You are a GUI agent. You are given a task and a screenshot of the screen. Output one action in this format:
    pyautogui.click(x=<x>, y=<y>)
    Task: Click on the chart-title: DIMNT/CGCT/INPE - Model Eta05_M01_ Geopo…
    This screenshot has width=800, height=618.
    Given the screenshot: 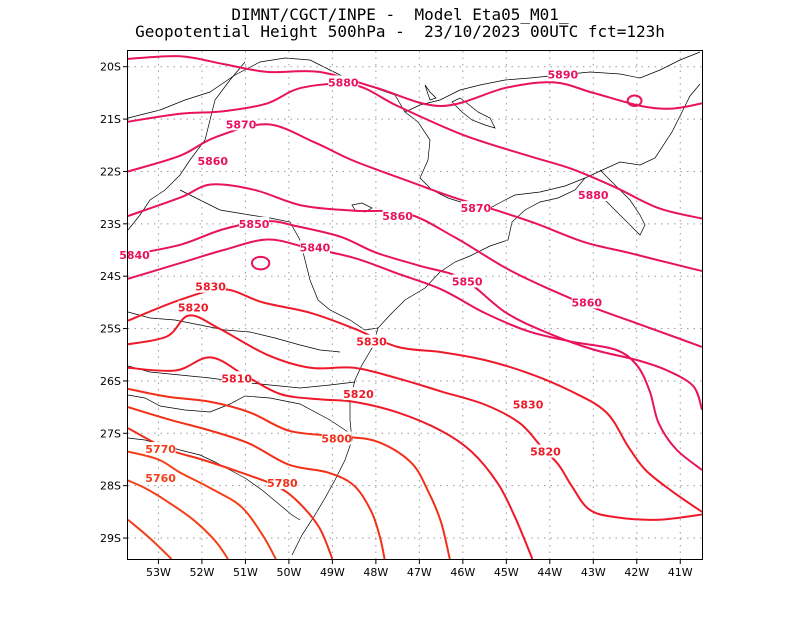 What is the action you would take?
    pyautogui.click(x=400, y=23)
    